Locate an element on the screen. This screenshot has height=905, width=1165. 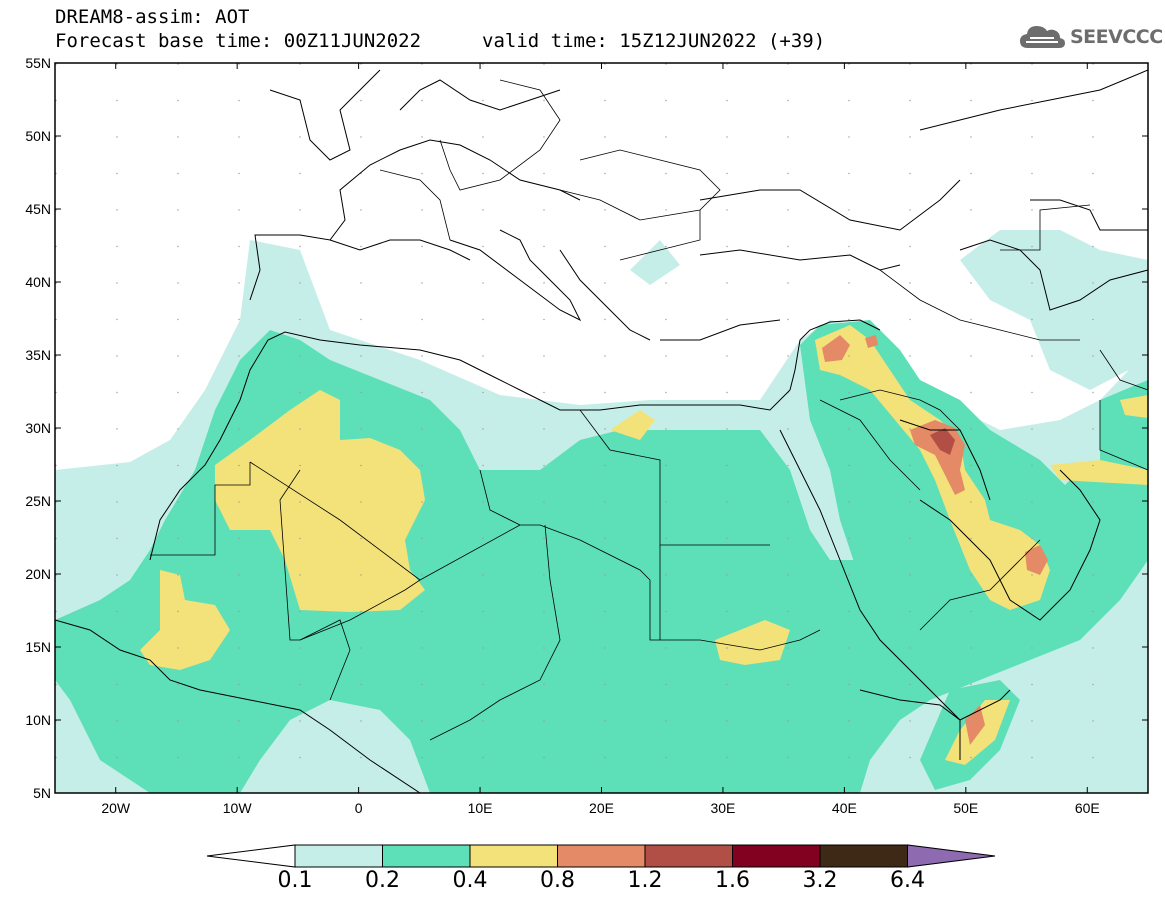
lon-label: 10E is located at coordinates (480, 808).